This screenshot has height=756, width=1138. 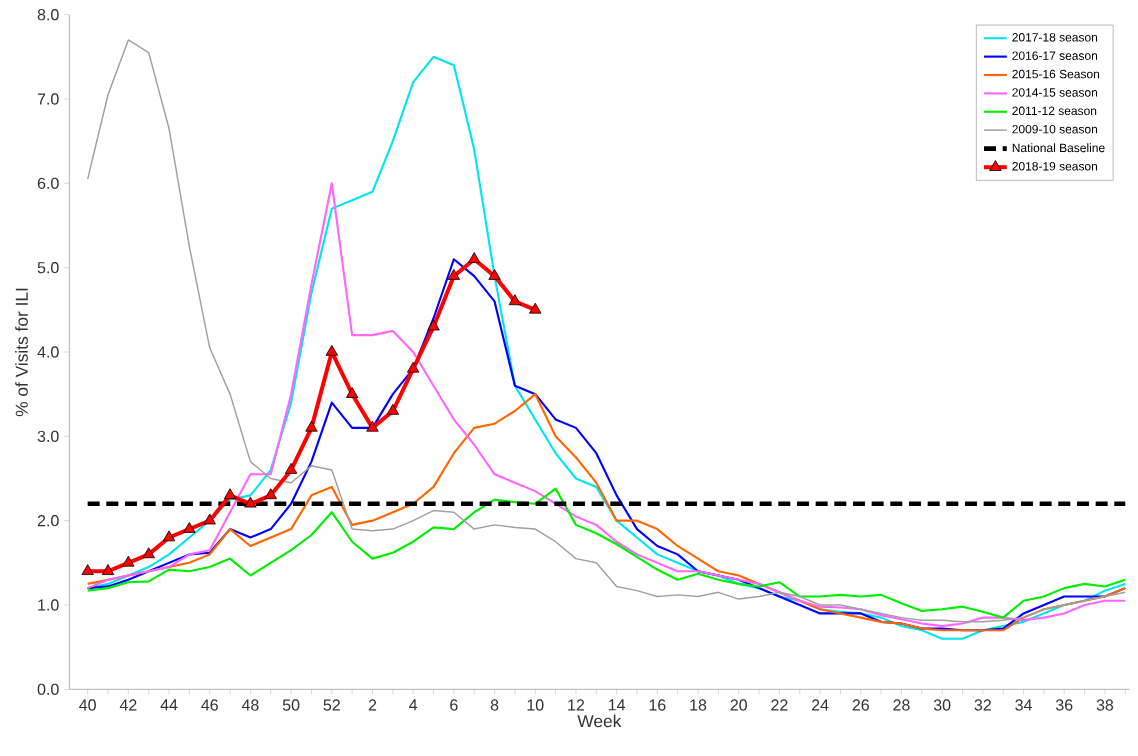 What do you see at coordinates (738, 705) in the screenshot?
I see `x-tick-label: 20` at bounding box center [738, 705].